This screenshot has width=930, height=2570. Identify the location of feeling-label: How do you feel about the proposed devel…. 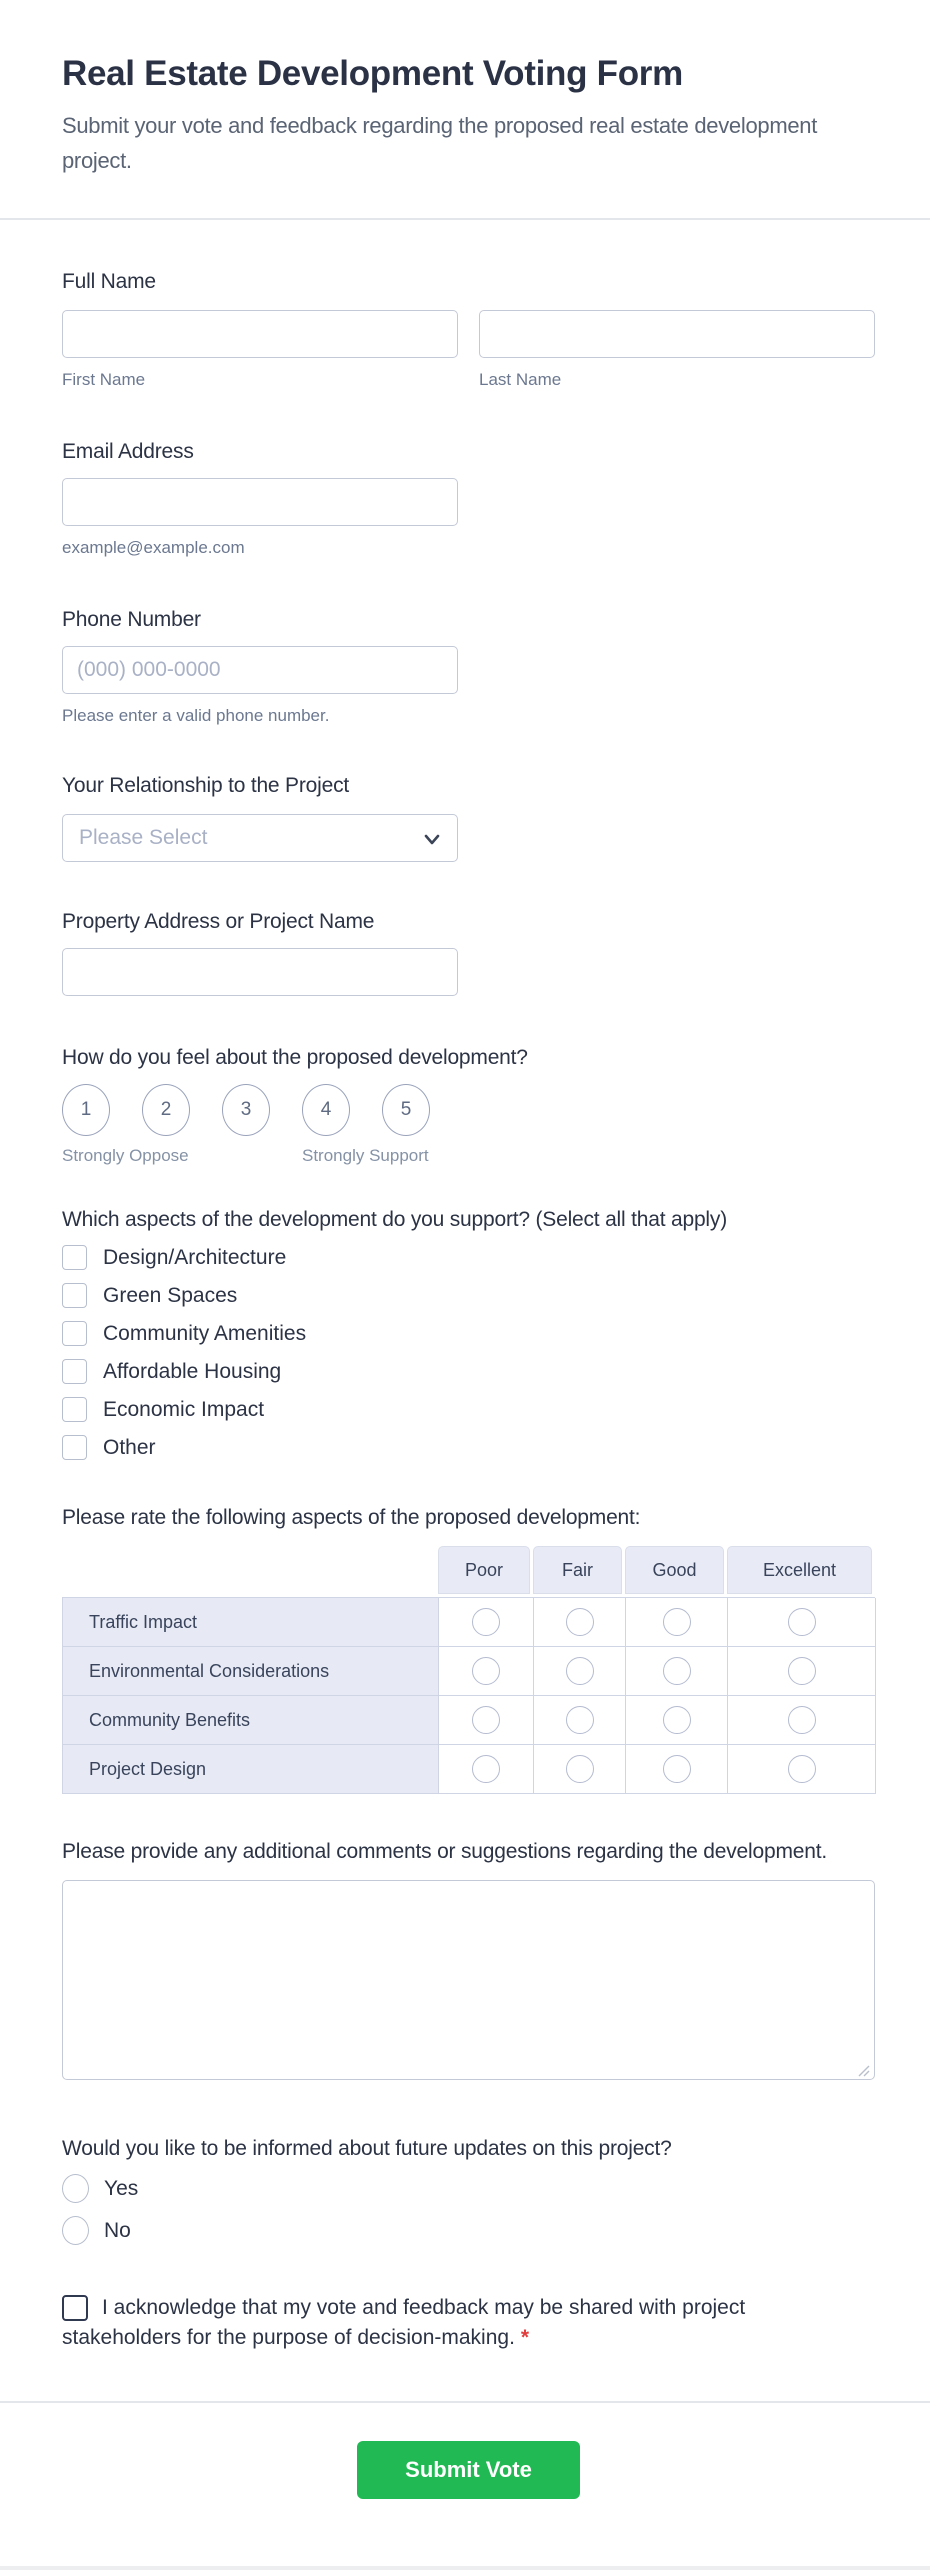
(295, 1057).